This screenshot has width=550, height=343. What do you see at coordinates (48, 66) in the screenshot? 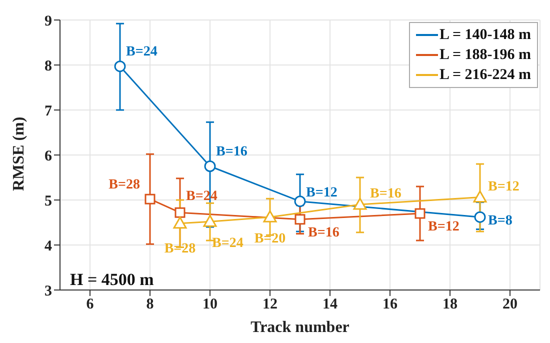
I see `y-tick-label: 8` at bounding box center [48, 66].